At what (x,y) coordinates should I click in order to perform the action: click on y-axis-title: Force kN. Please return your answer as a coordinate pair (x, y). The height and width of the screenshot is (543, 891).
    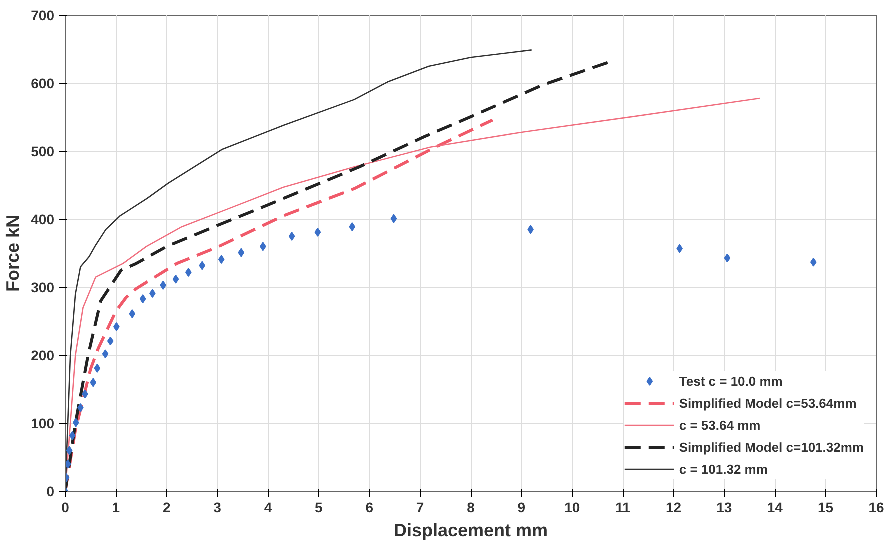
    Looking at the image, I should click on (13, 253).